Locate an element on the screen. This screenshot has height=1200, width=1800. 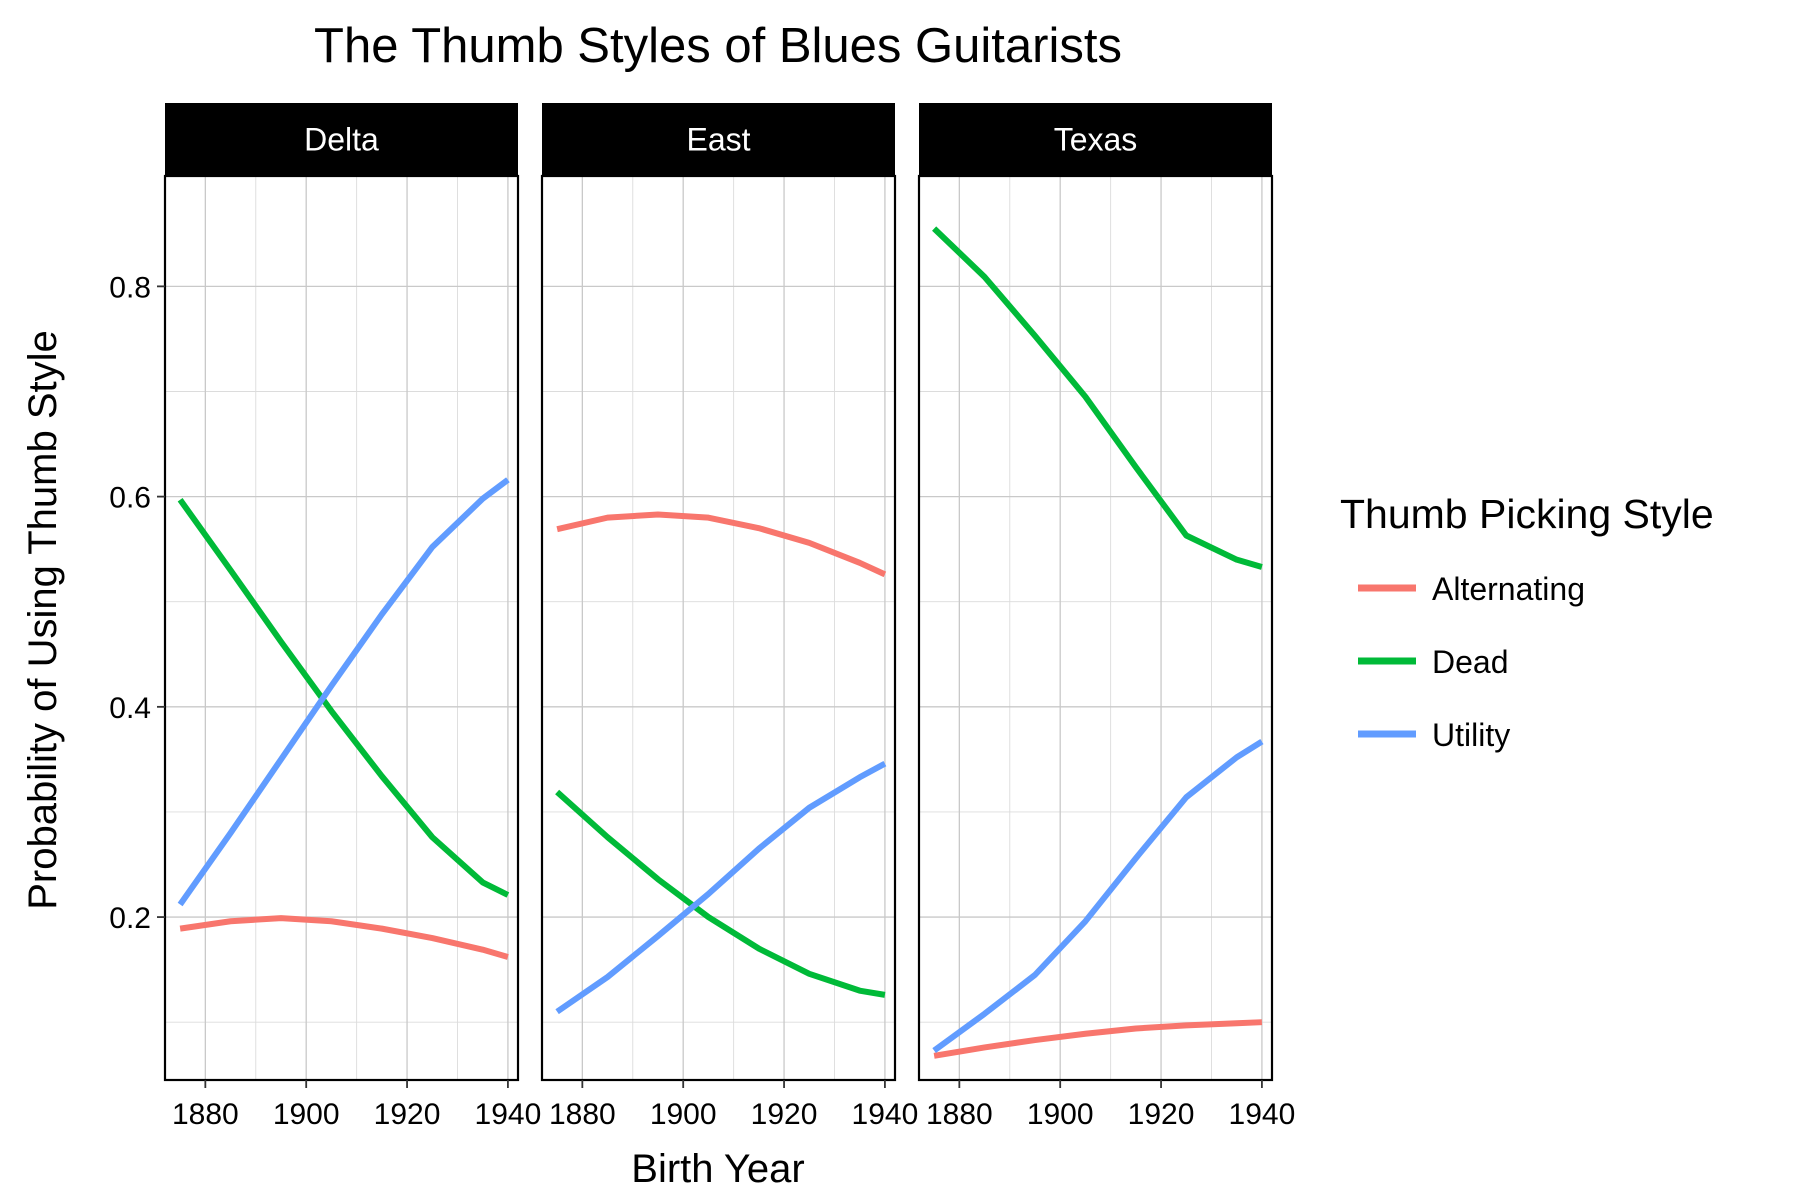
legend-label: Alternating is located at coordinates (1508, 589).